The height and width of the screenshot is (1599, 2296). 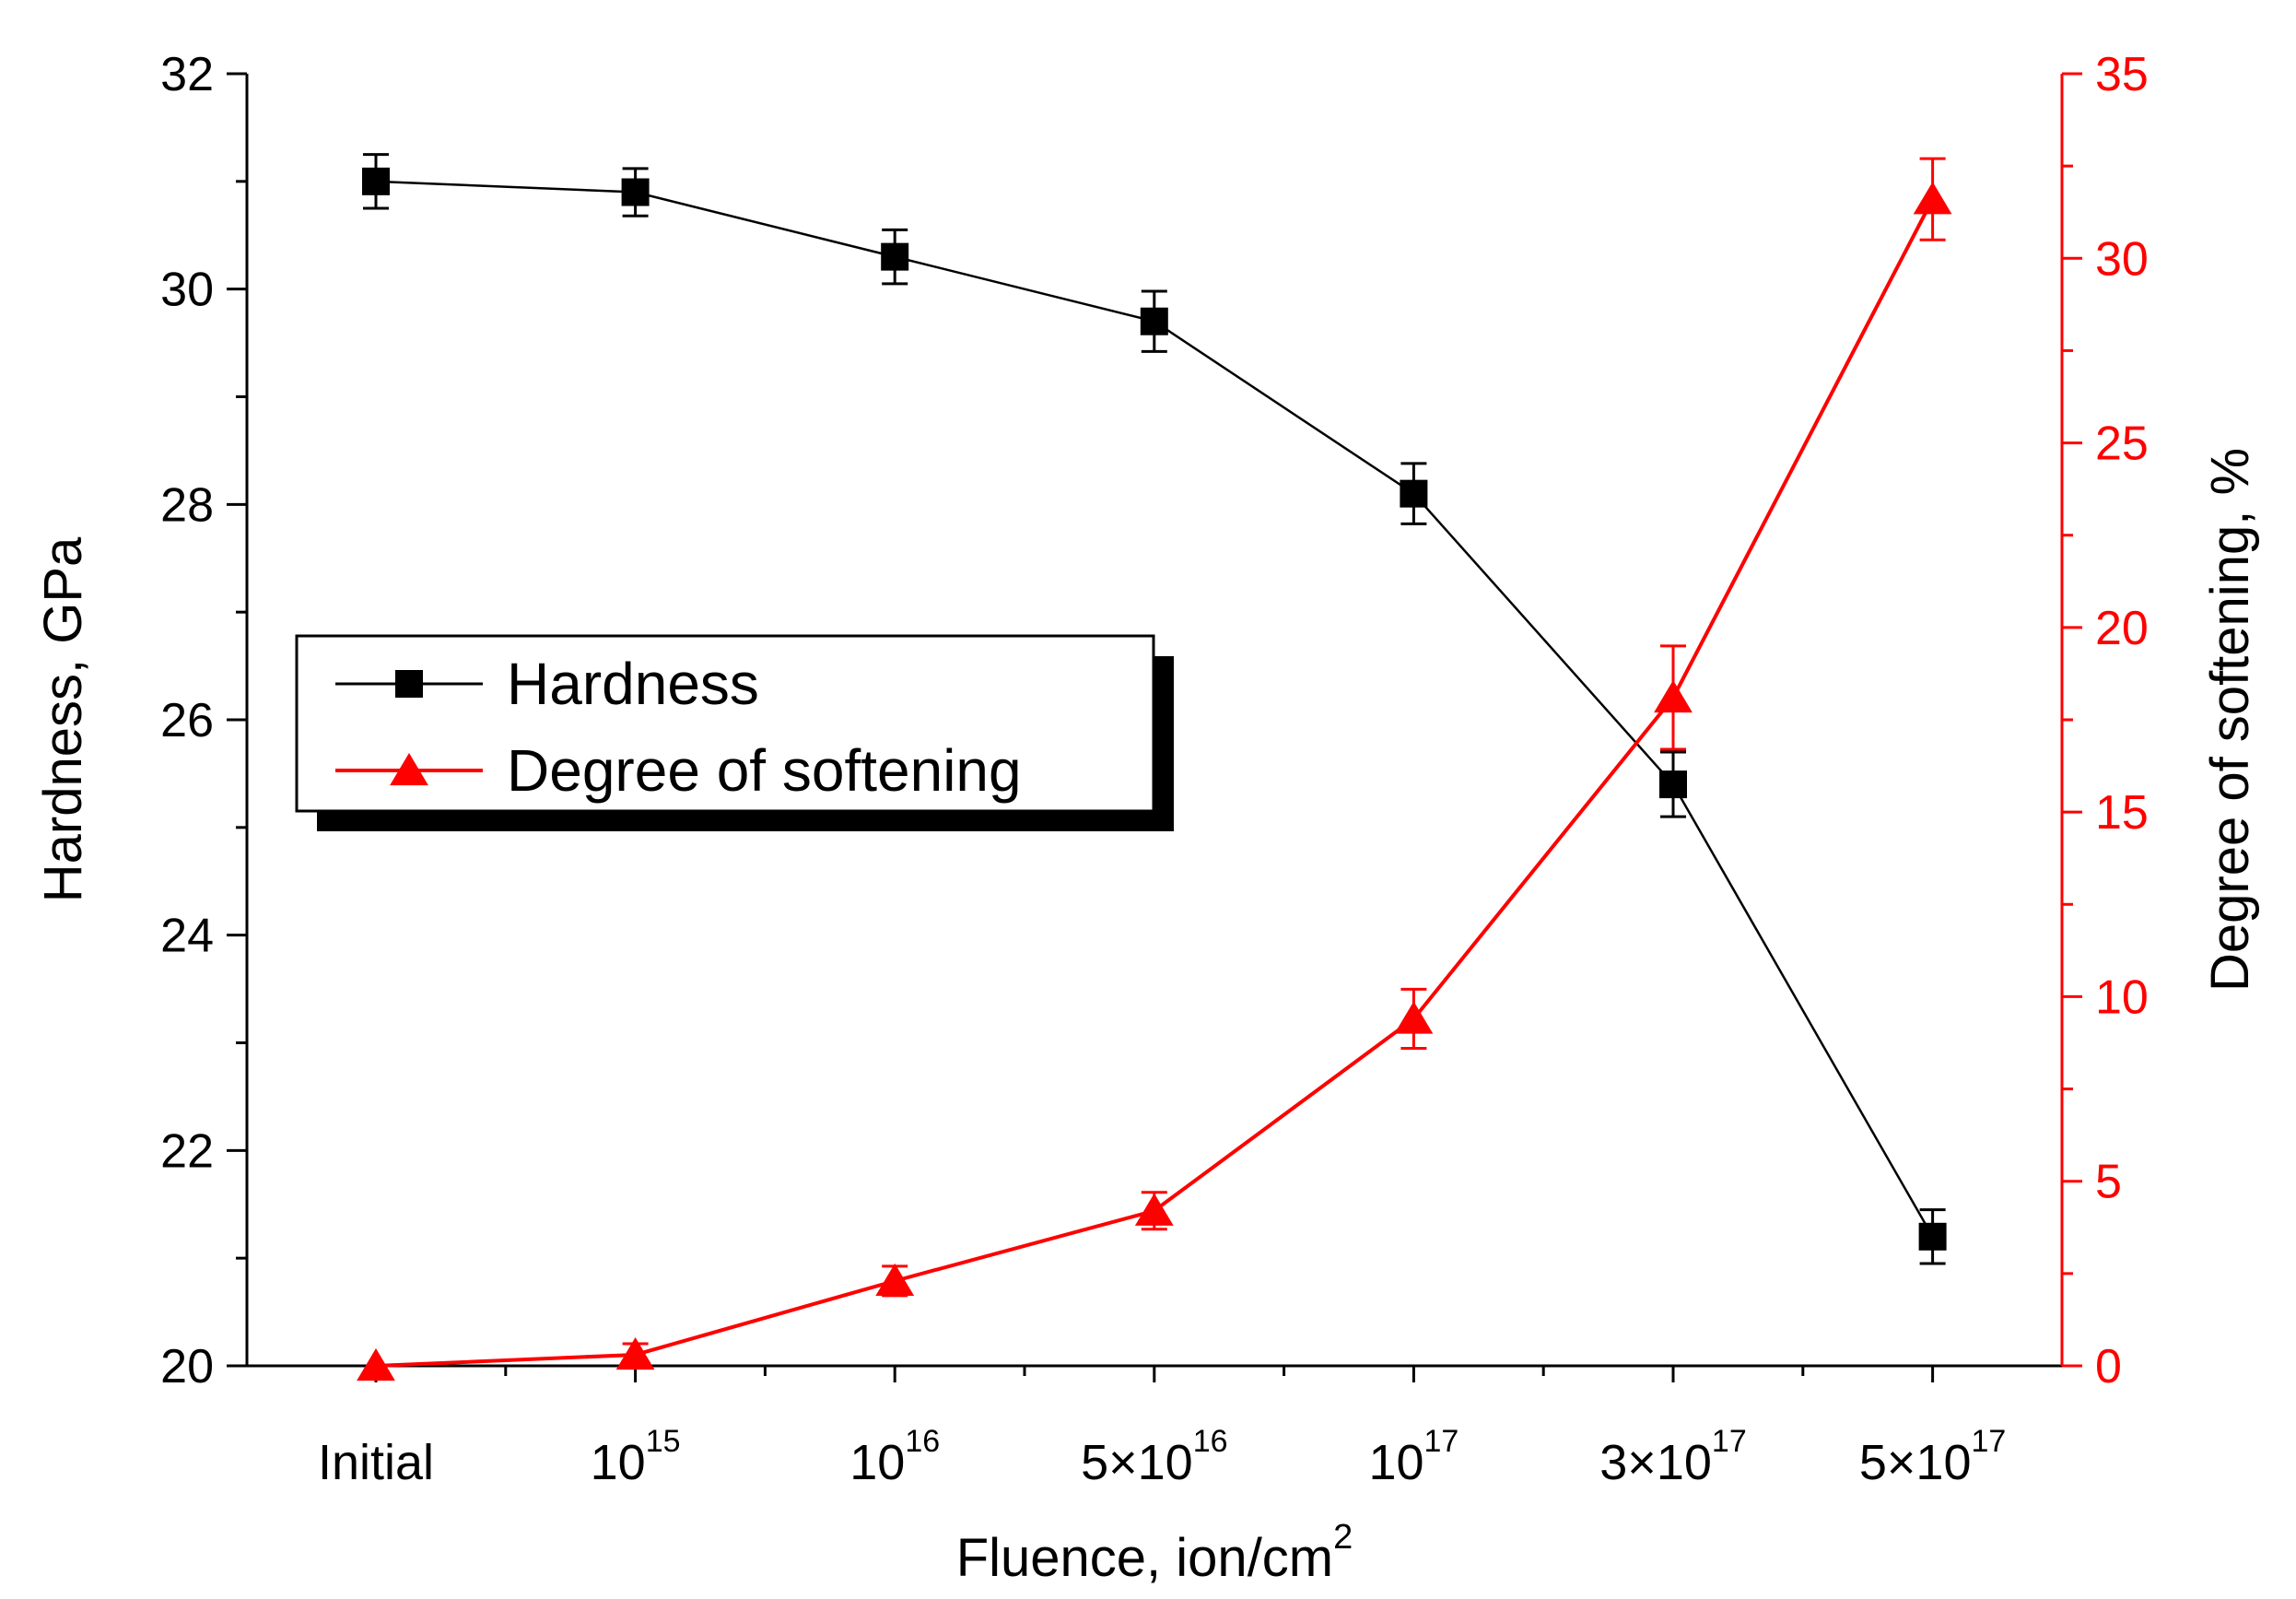 I want to click on x-tick-label-base: 3×10, so click(x=1656, y=1462).